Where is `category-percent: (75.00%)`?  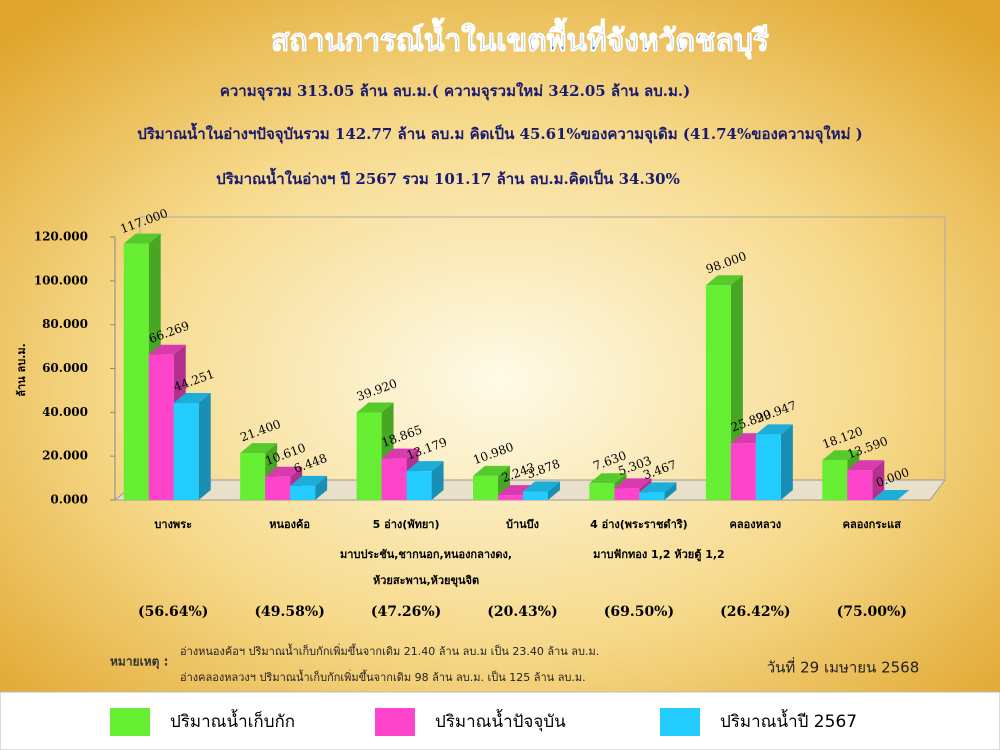 category-percent: (75.00%) is located at coordinates (872, 612).